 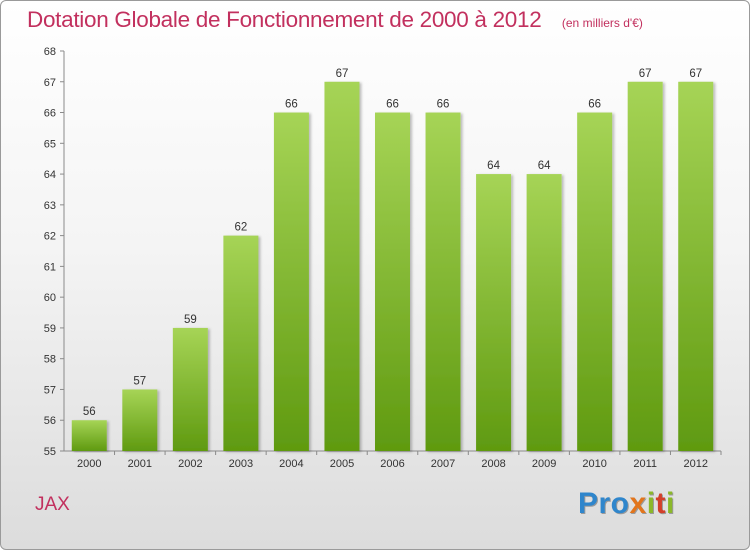 What do you see at coordinates (50, 267) in the screenshot?
I see `y-tick-label: 61` at bounding box center [50, 267].